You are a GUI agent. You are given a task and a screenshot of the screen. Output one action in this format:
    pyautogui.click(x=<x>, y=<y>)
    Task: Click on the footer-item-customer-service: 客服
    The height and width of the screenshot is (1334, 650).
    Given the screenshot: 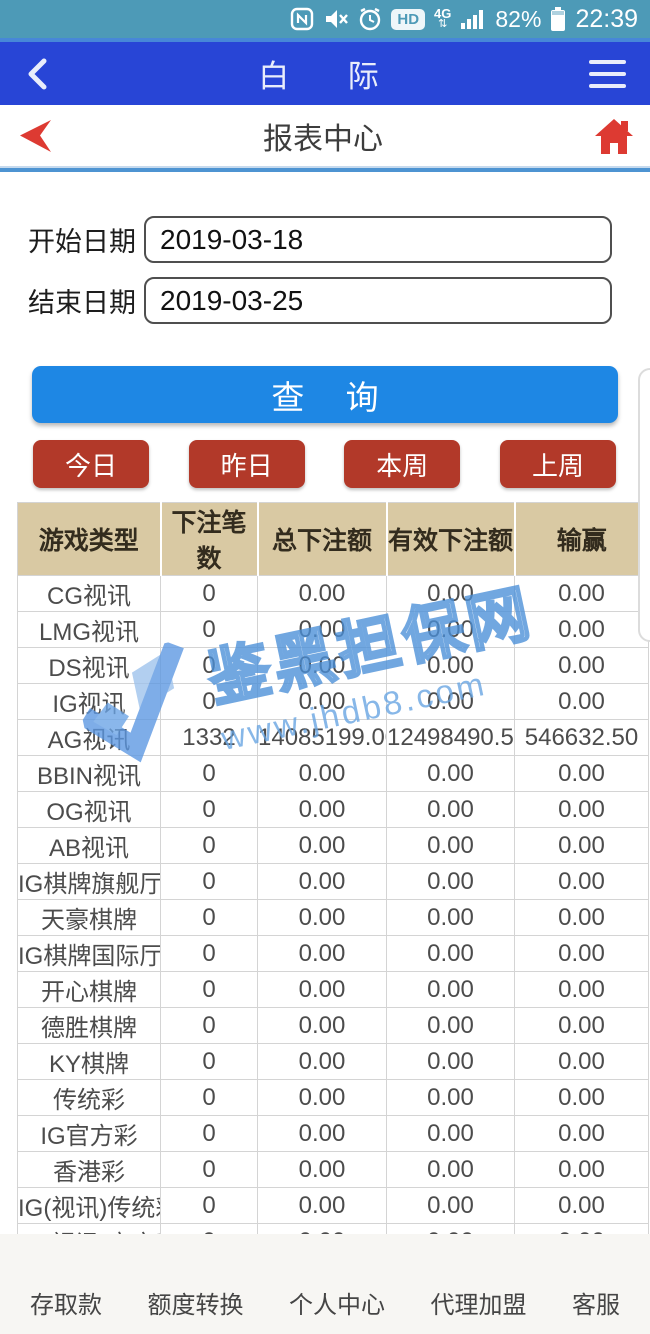 What is the action you would take?
    pyautogui.click(x=596, y=1305)
    